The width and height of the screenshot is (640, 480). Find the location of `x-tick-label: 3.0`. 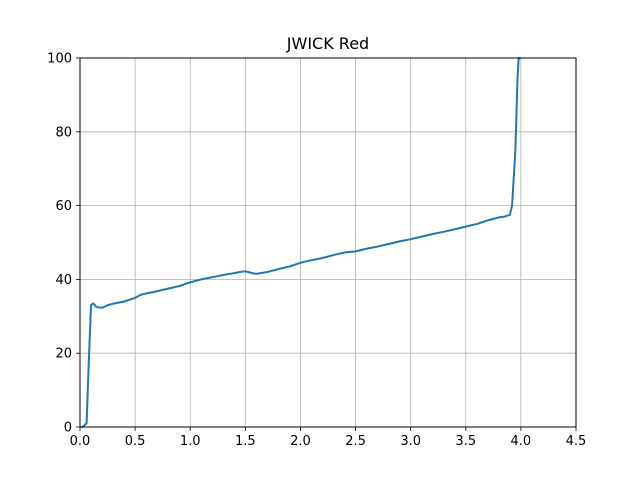

x-tick-label: 3.0 is located at coordinates (410, 441).